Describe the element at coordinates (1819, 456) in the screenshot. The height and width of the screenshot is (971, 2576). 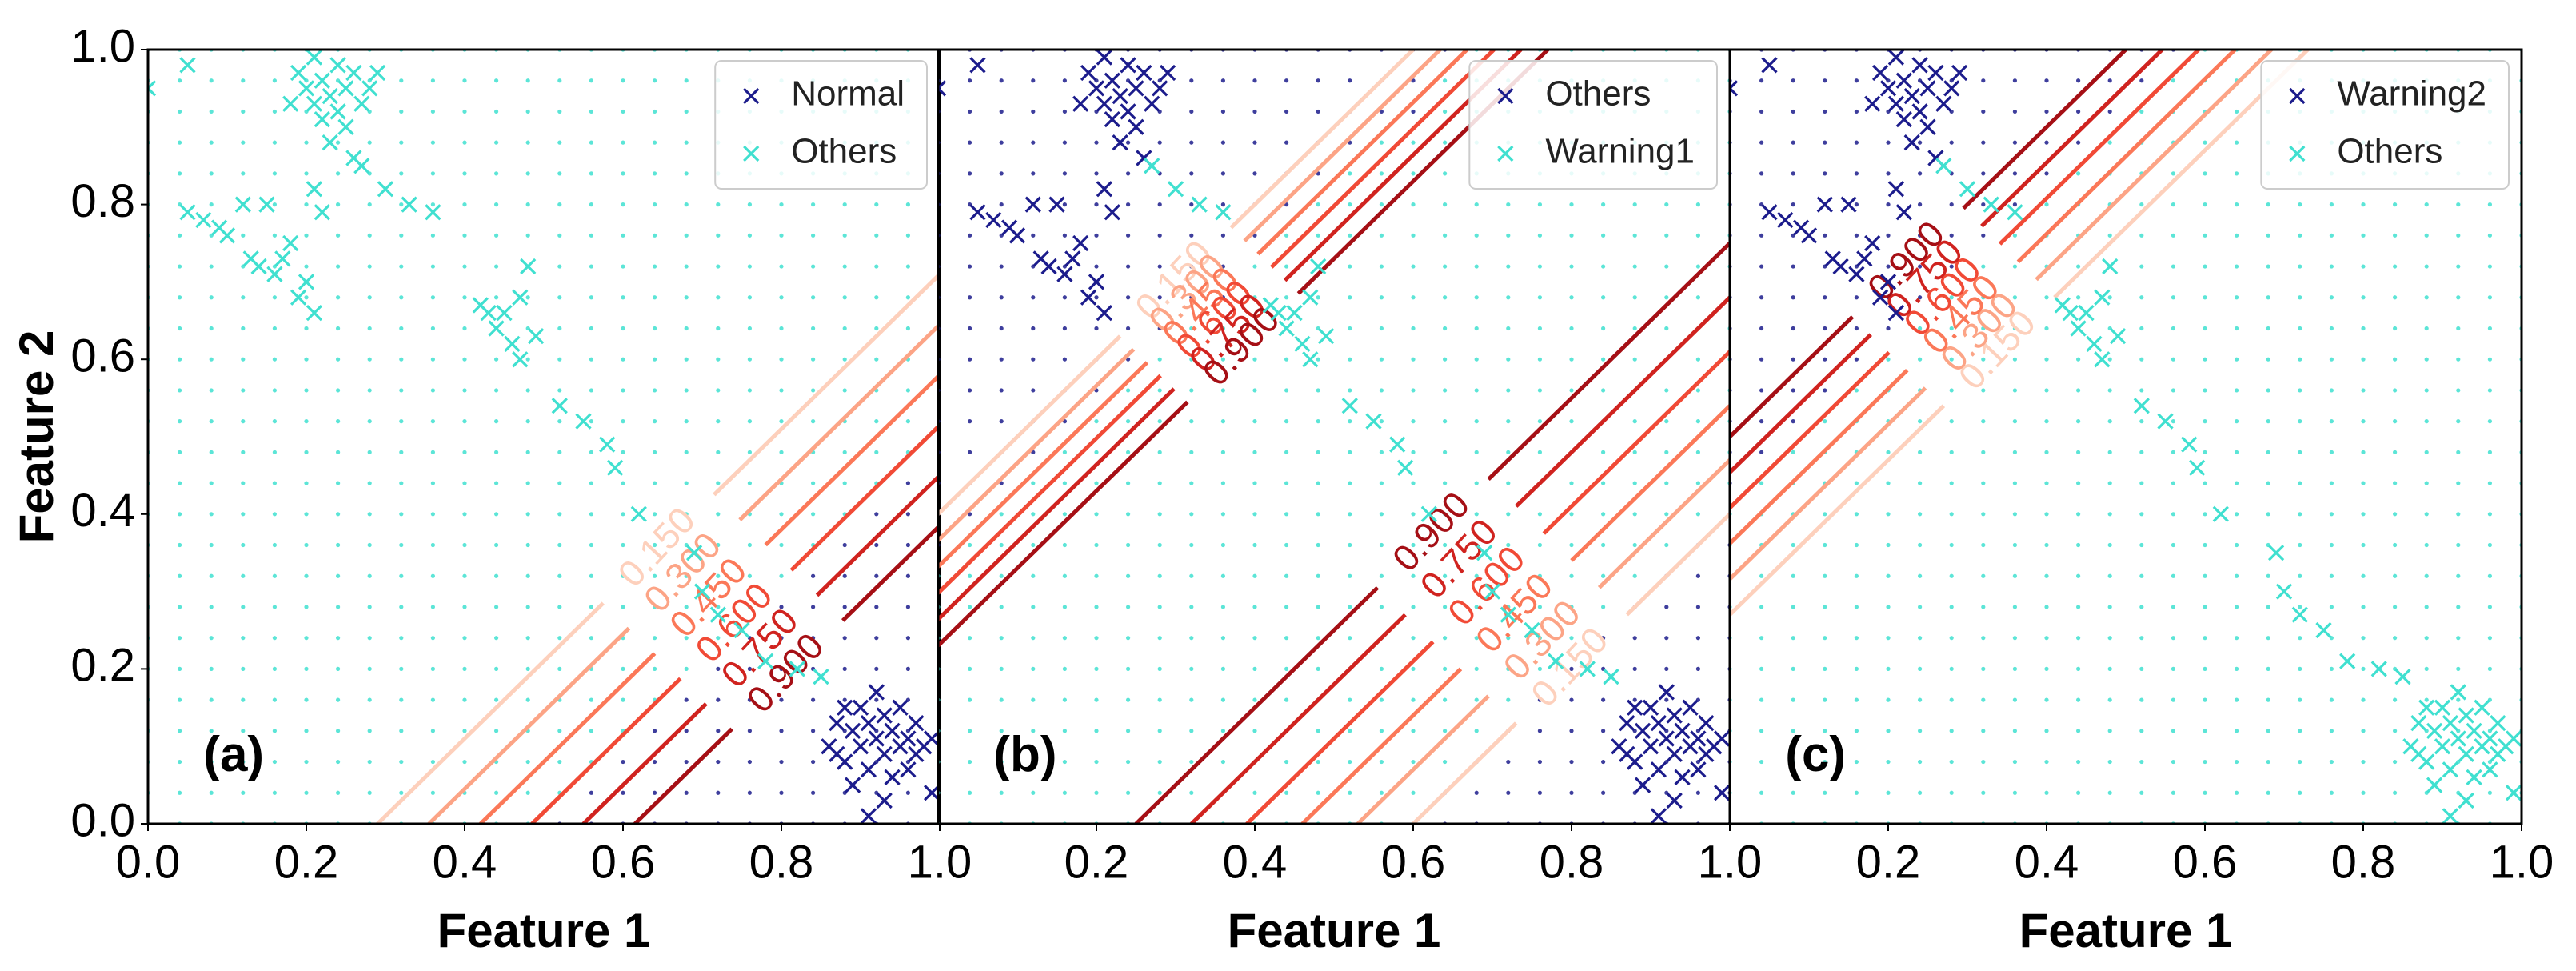
I see `contour-line` at that location.